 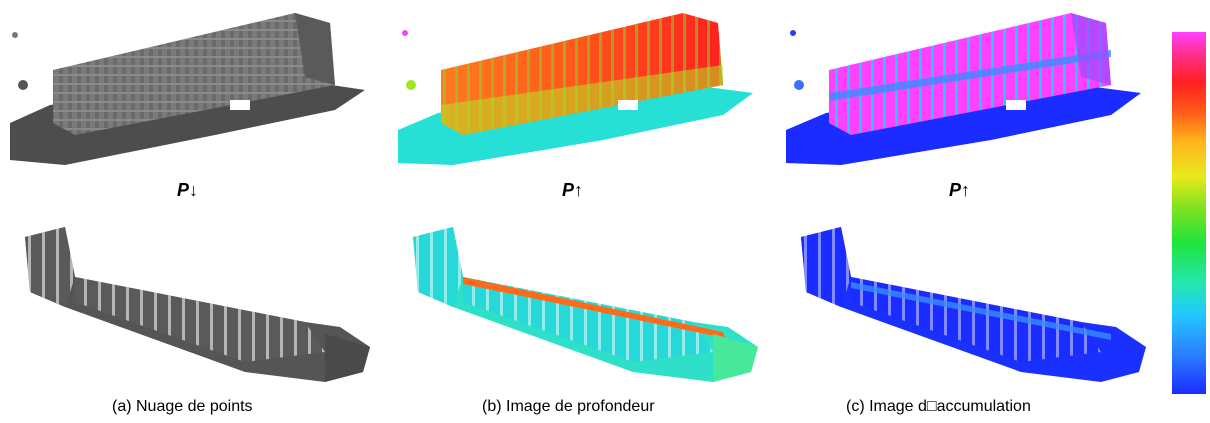 What do you see at coordinates (938, 406) in the screenshot?
I see `caption-c: (c) Image d□accumulation` at bounding box center [938, 406].